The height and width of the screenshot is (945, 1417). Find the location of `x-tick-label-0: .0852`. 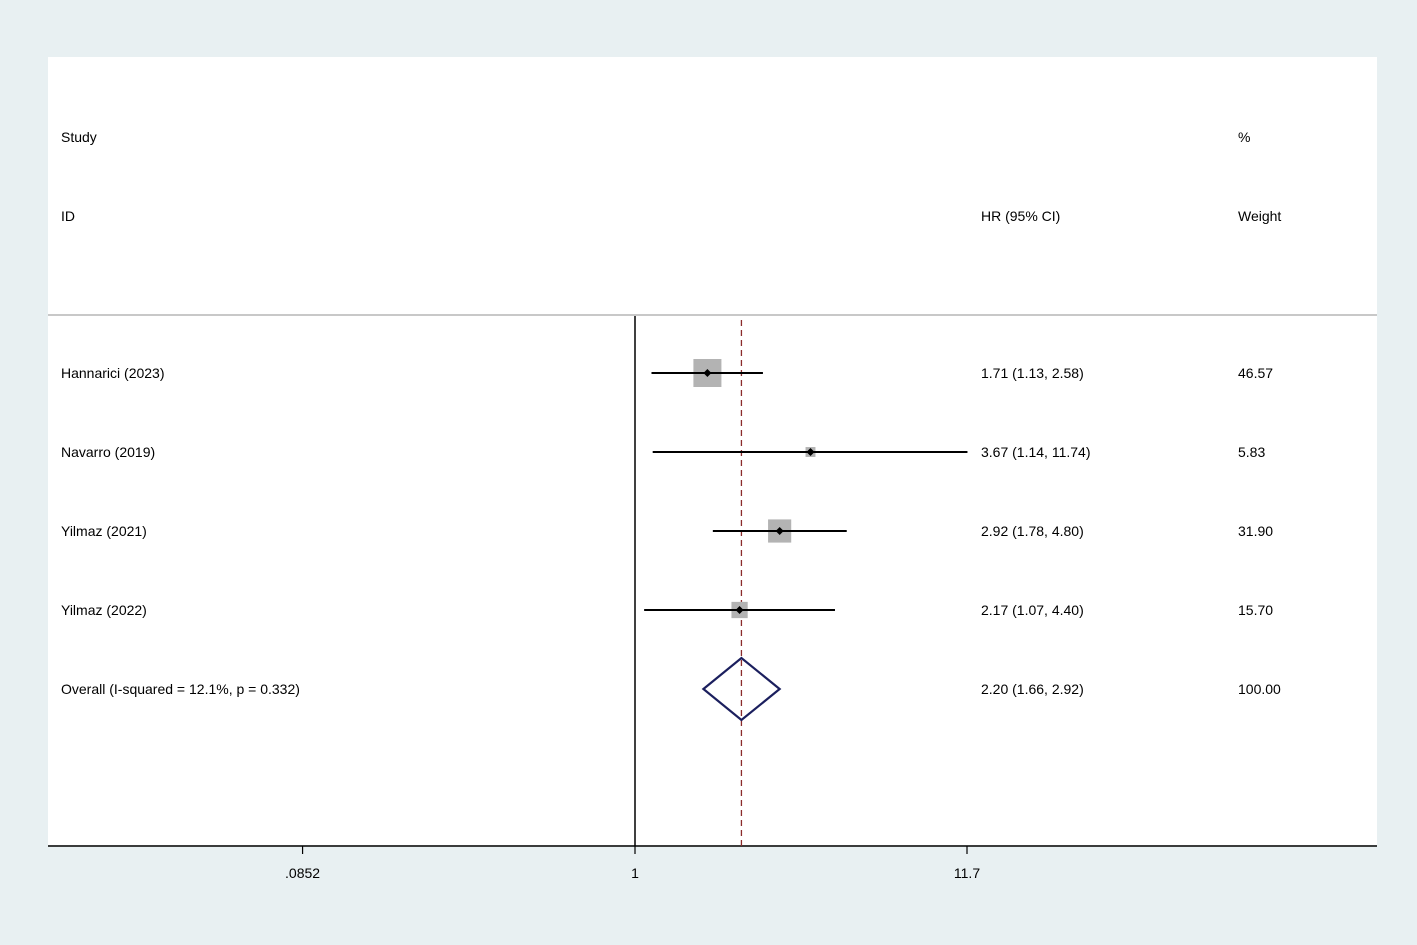

x-tick-label-0: .0852 is located at coordinates (302, 873).